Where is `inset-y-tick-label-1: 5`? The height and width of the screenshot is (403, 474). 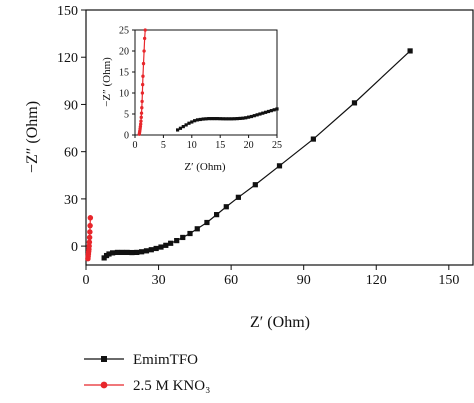
inset-y-tick-label-1: 5 is located at coordinates (126, 115).